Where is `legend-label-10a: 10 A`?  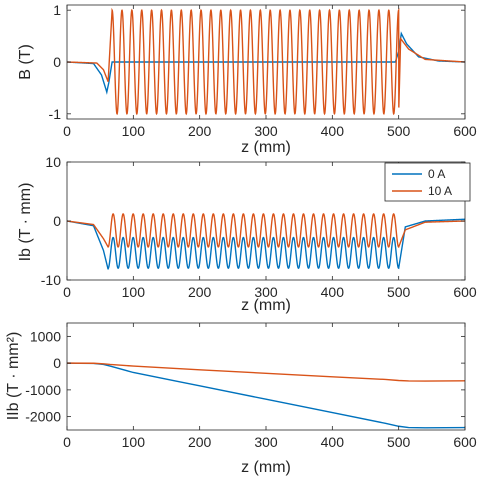
legend-label-10a: 10 A is located at coordinates (440, 191).